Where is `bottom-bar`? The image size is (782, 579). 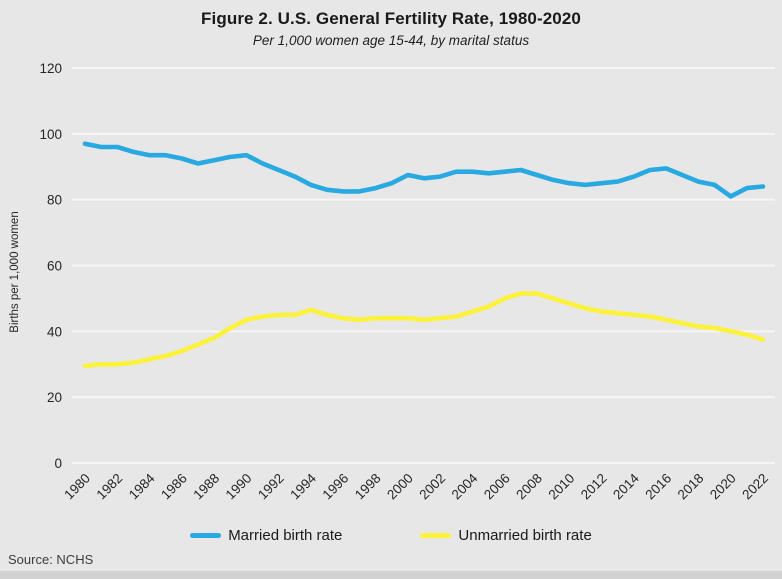
bottom-bar is located at coordinates (391, 575).